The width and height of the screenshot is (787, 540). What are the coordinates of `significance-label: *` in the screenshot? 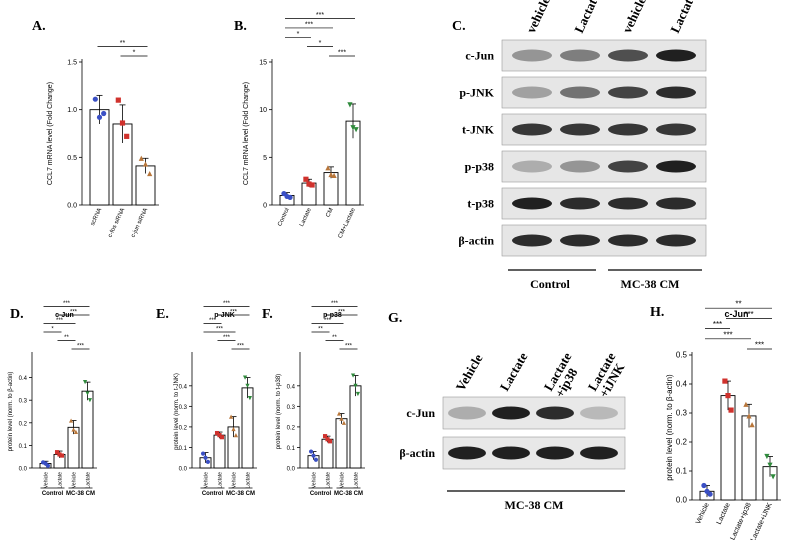 It's located at (320, 43).